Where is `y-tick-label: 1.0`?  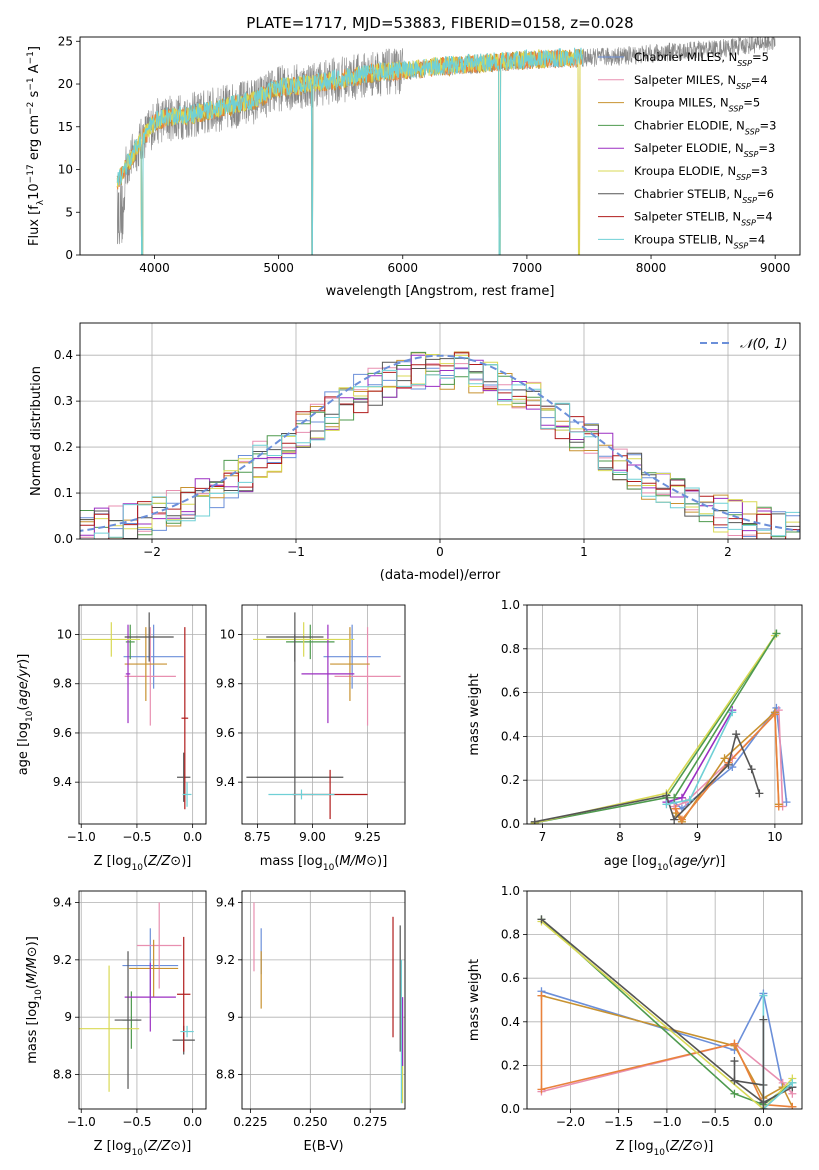
y-tick-label: 1.0 is located at coordinates (510, 605).